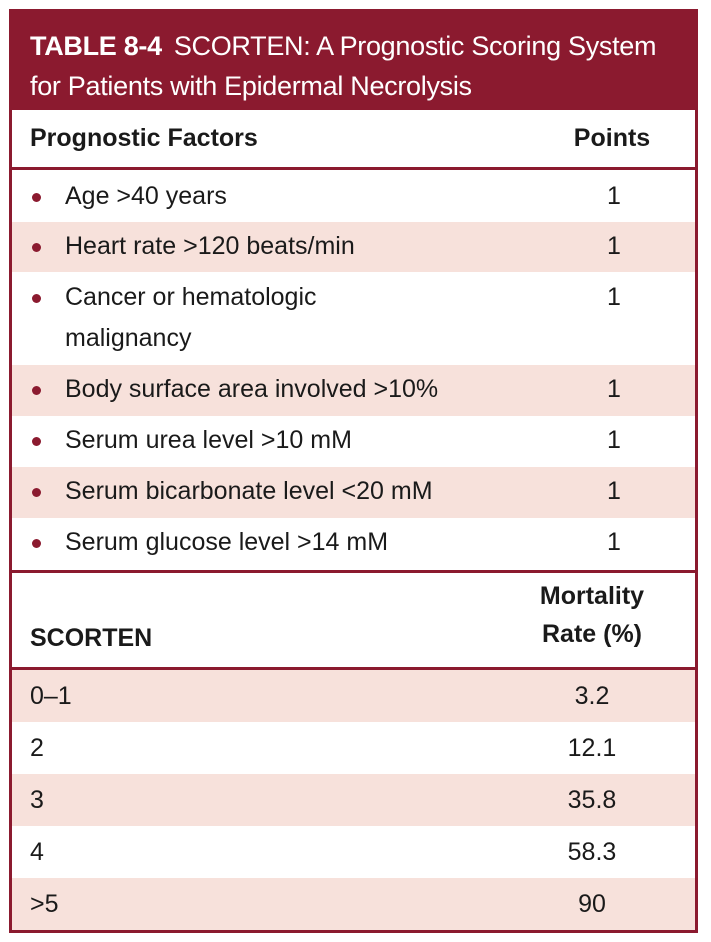 This screenshot has width=711, height=942. I want to click on scorten-header: SCORTEN Mortality Rate (%), so click(353, 620).